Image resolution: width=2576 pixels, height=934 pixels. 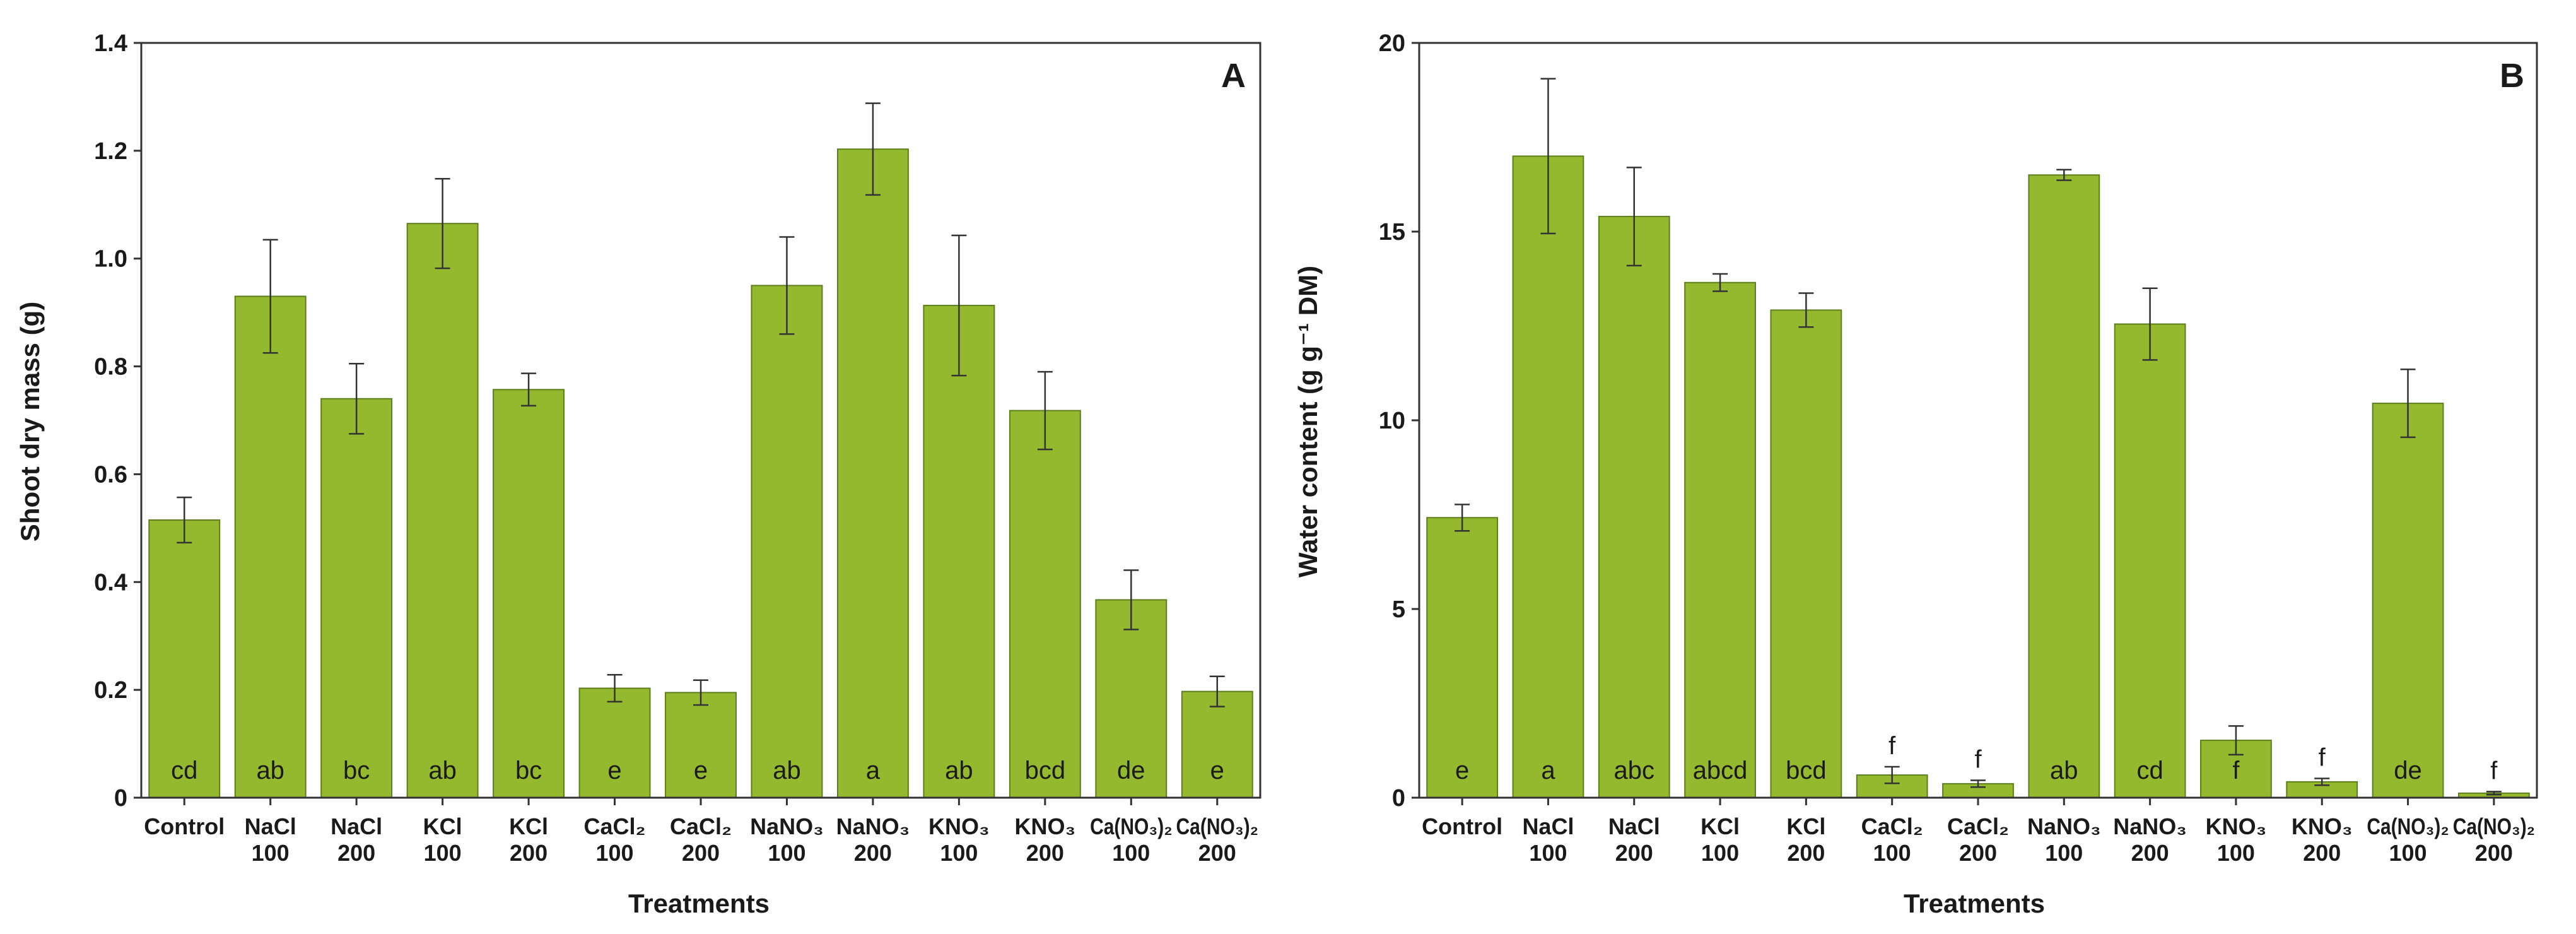 I want to click on panel-b-y-tick-label: 15, so click(x=1392, y=232).